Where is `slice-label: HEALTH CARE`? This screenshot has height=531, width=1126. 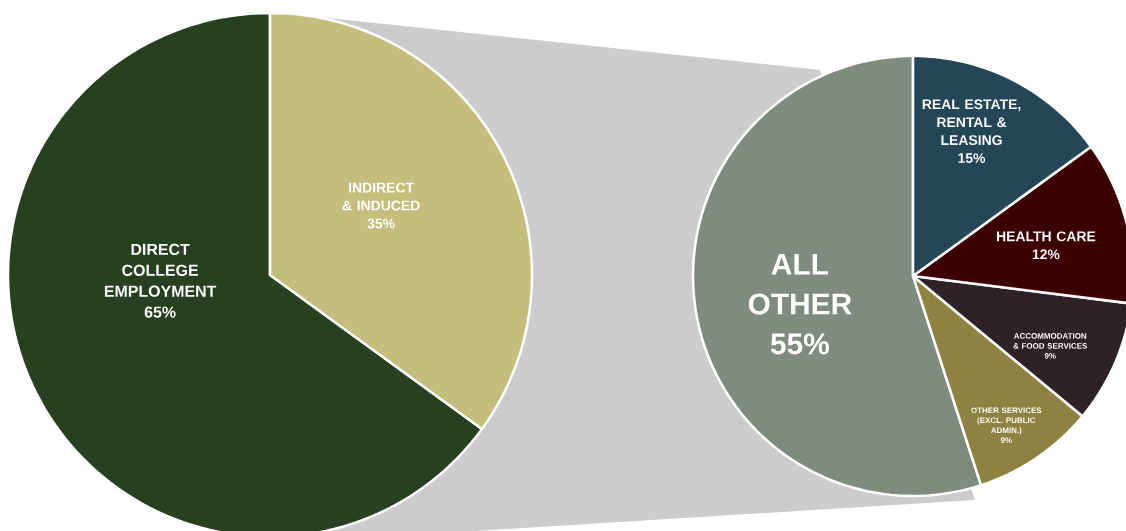
slice-label: HEALTH CARE is located at coordinates (1046, 236).